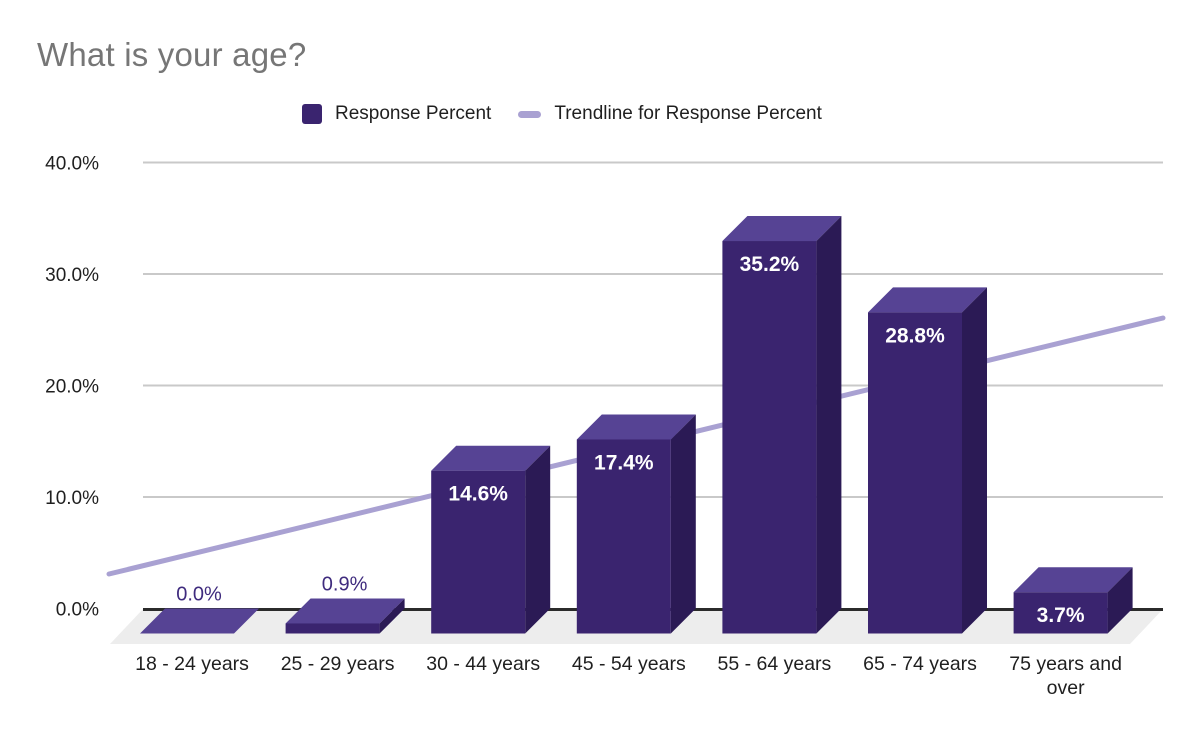 This screenshot has width=1200, height=747. What do you see at coordinates (77, 610) in the screenshot?
I see `y-tick-label: 0.0%` at bounding box center [77, 610].